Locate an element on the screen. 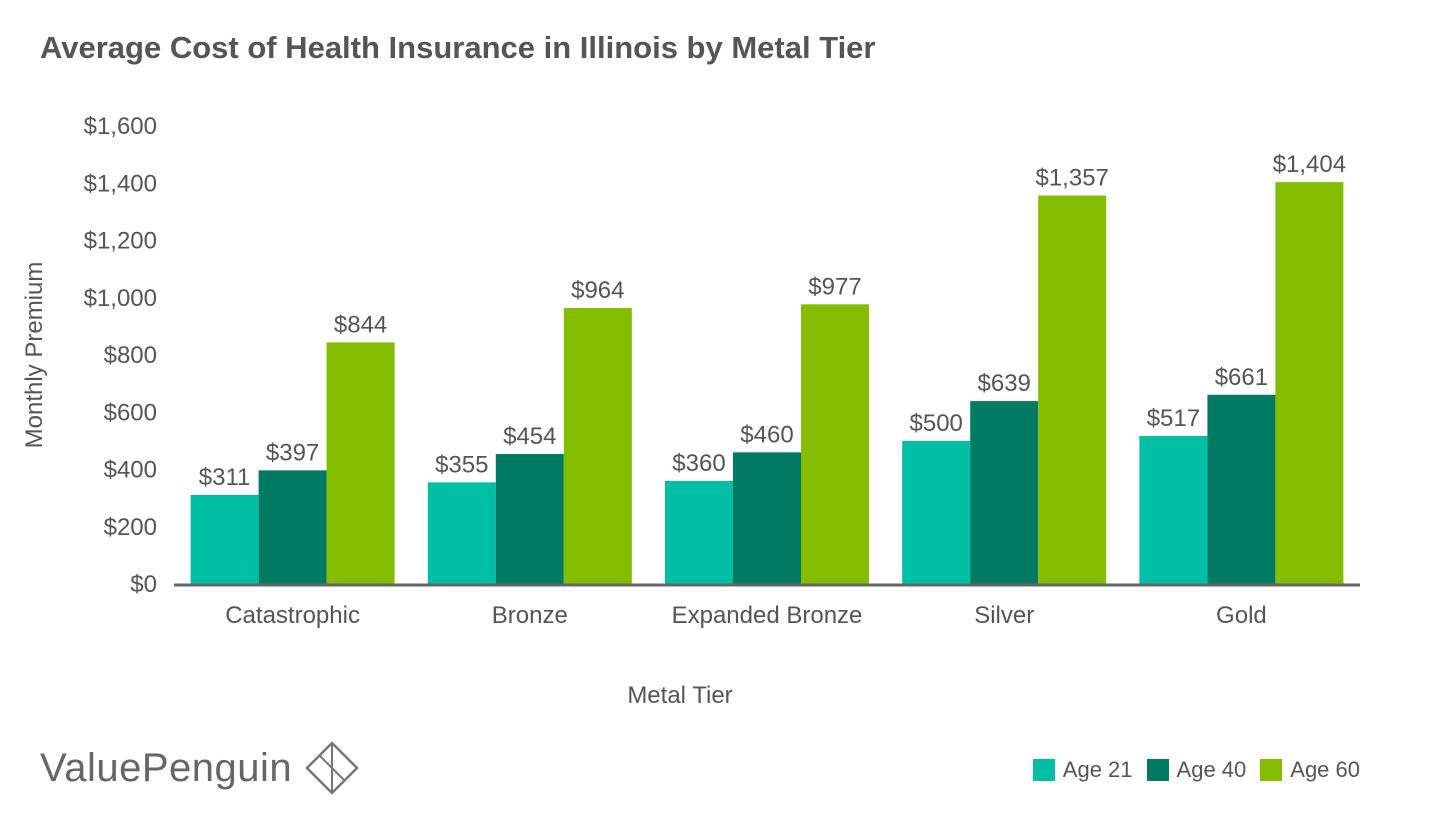 The image size is (1440, 828). data-label: $517 is located at coordinates (1173, 418).